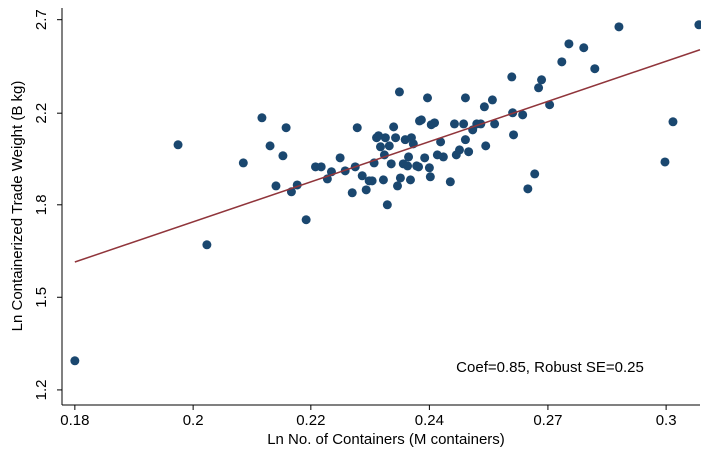 The width and height of the screenshot is (701, 455). I want to click on x-tick-label: 0.27, so click(547, 420).